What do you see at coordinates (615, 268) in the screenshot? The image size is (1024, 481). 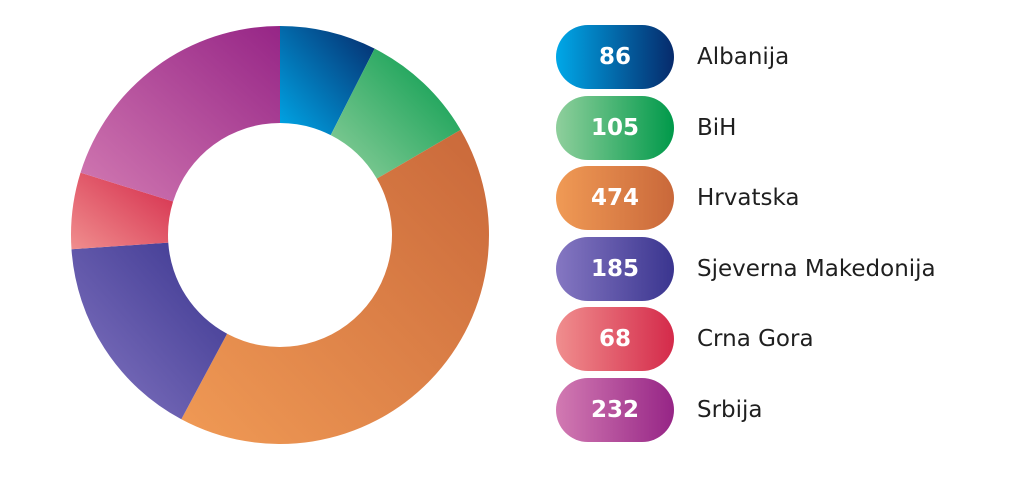 I see `legend-value-badge: 185` at bounding box center [615, 268].